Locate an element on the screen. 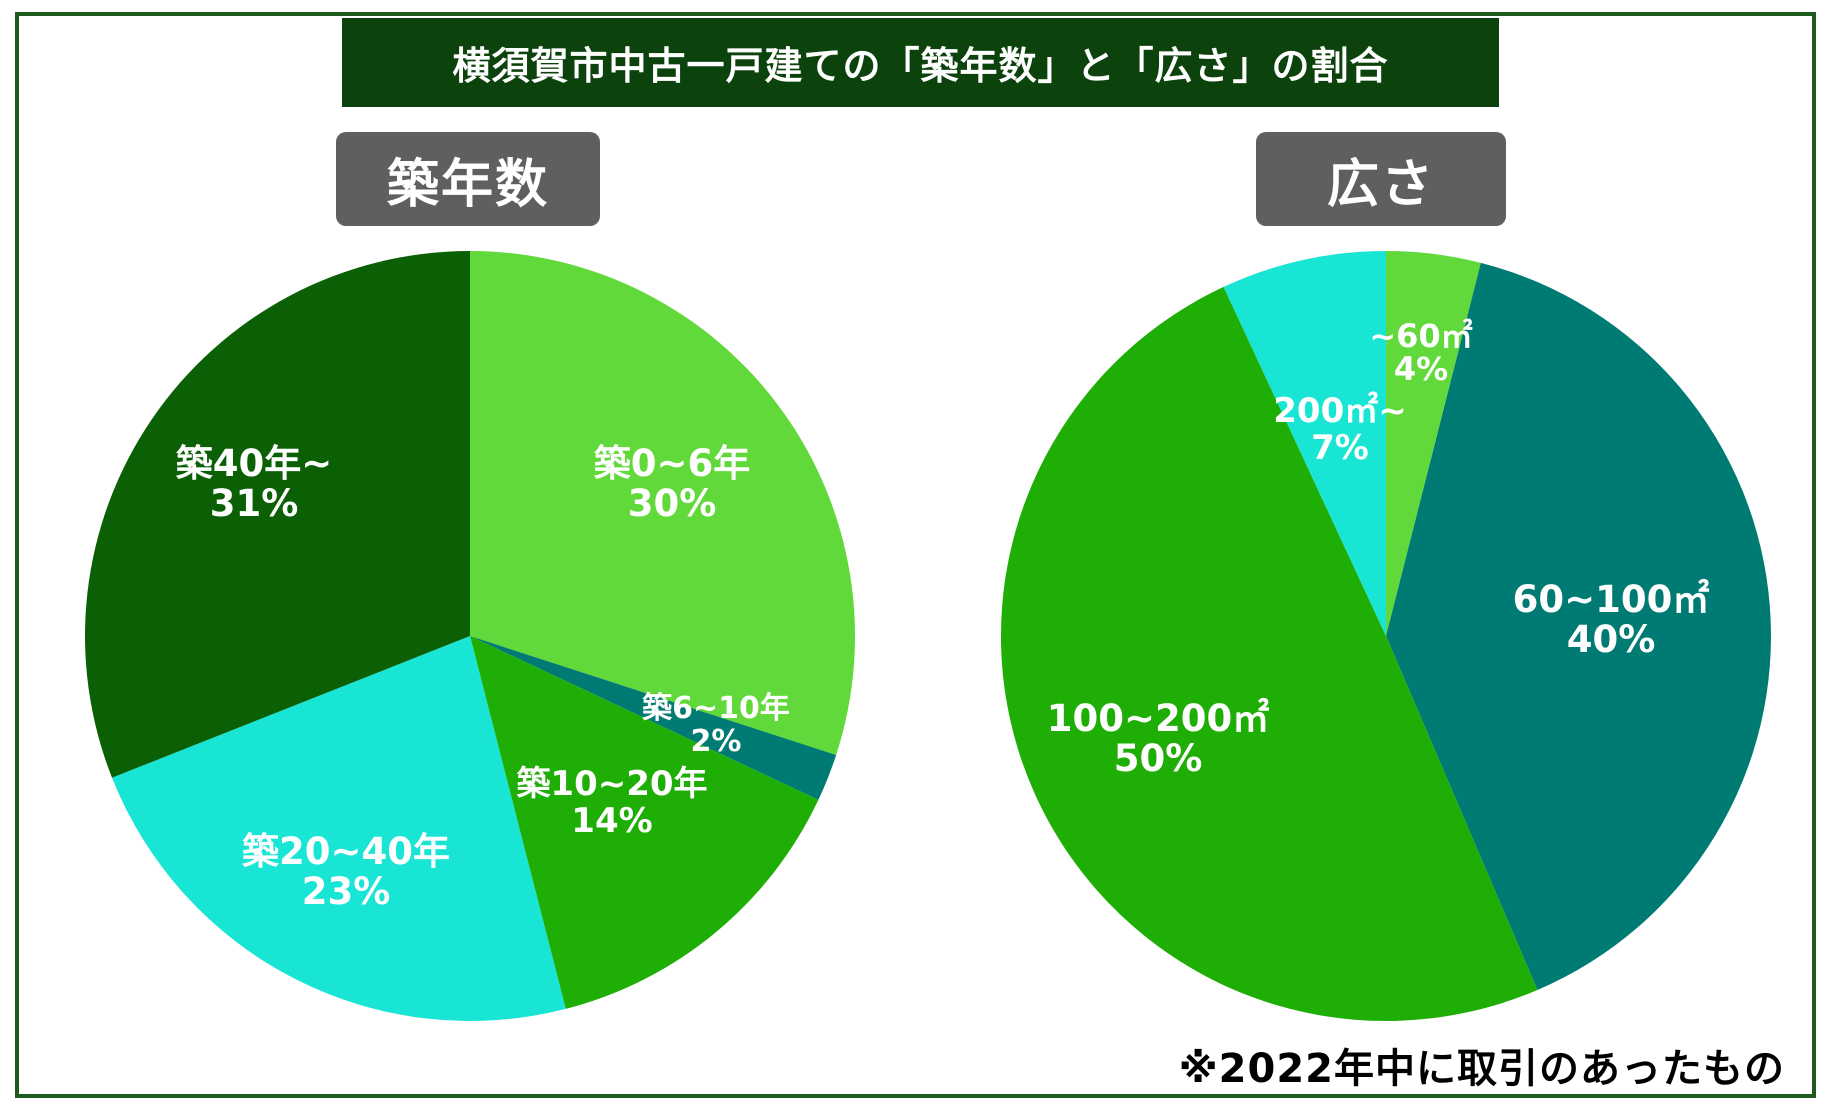 The image size is (1835, 1113). pie-size-label-0: ~60㎡ is located at coordinates (1420, 336).